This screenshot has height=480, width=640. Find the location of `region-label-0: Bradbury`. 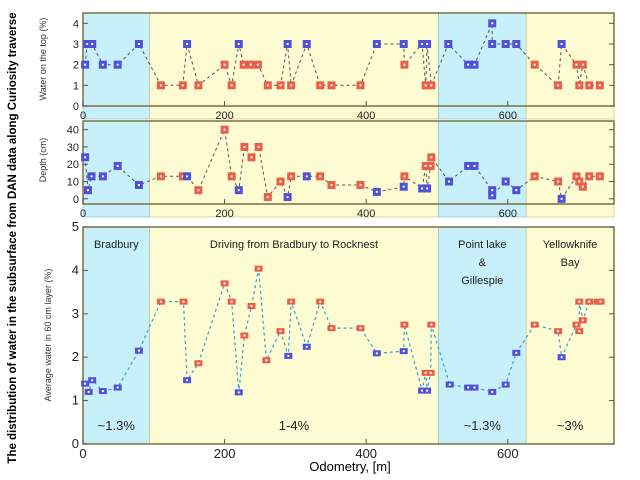

region-label-0: Bradbury is located at coordinates (116, 245).